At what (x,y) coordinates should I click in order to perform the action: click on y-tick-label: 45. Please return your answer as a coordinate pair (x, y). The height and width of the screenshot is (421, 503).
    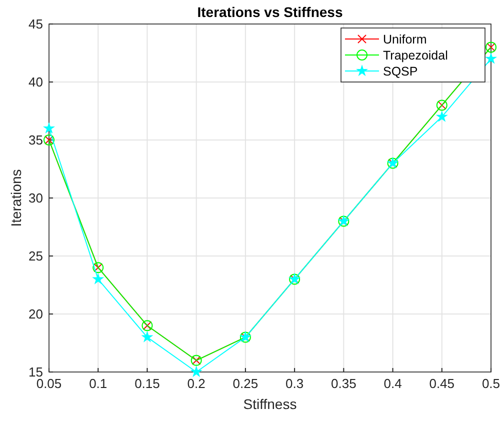
    Looking at the image, I should click on (35, 24).